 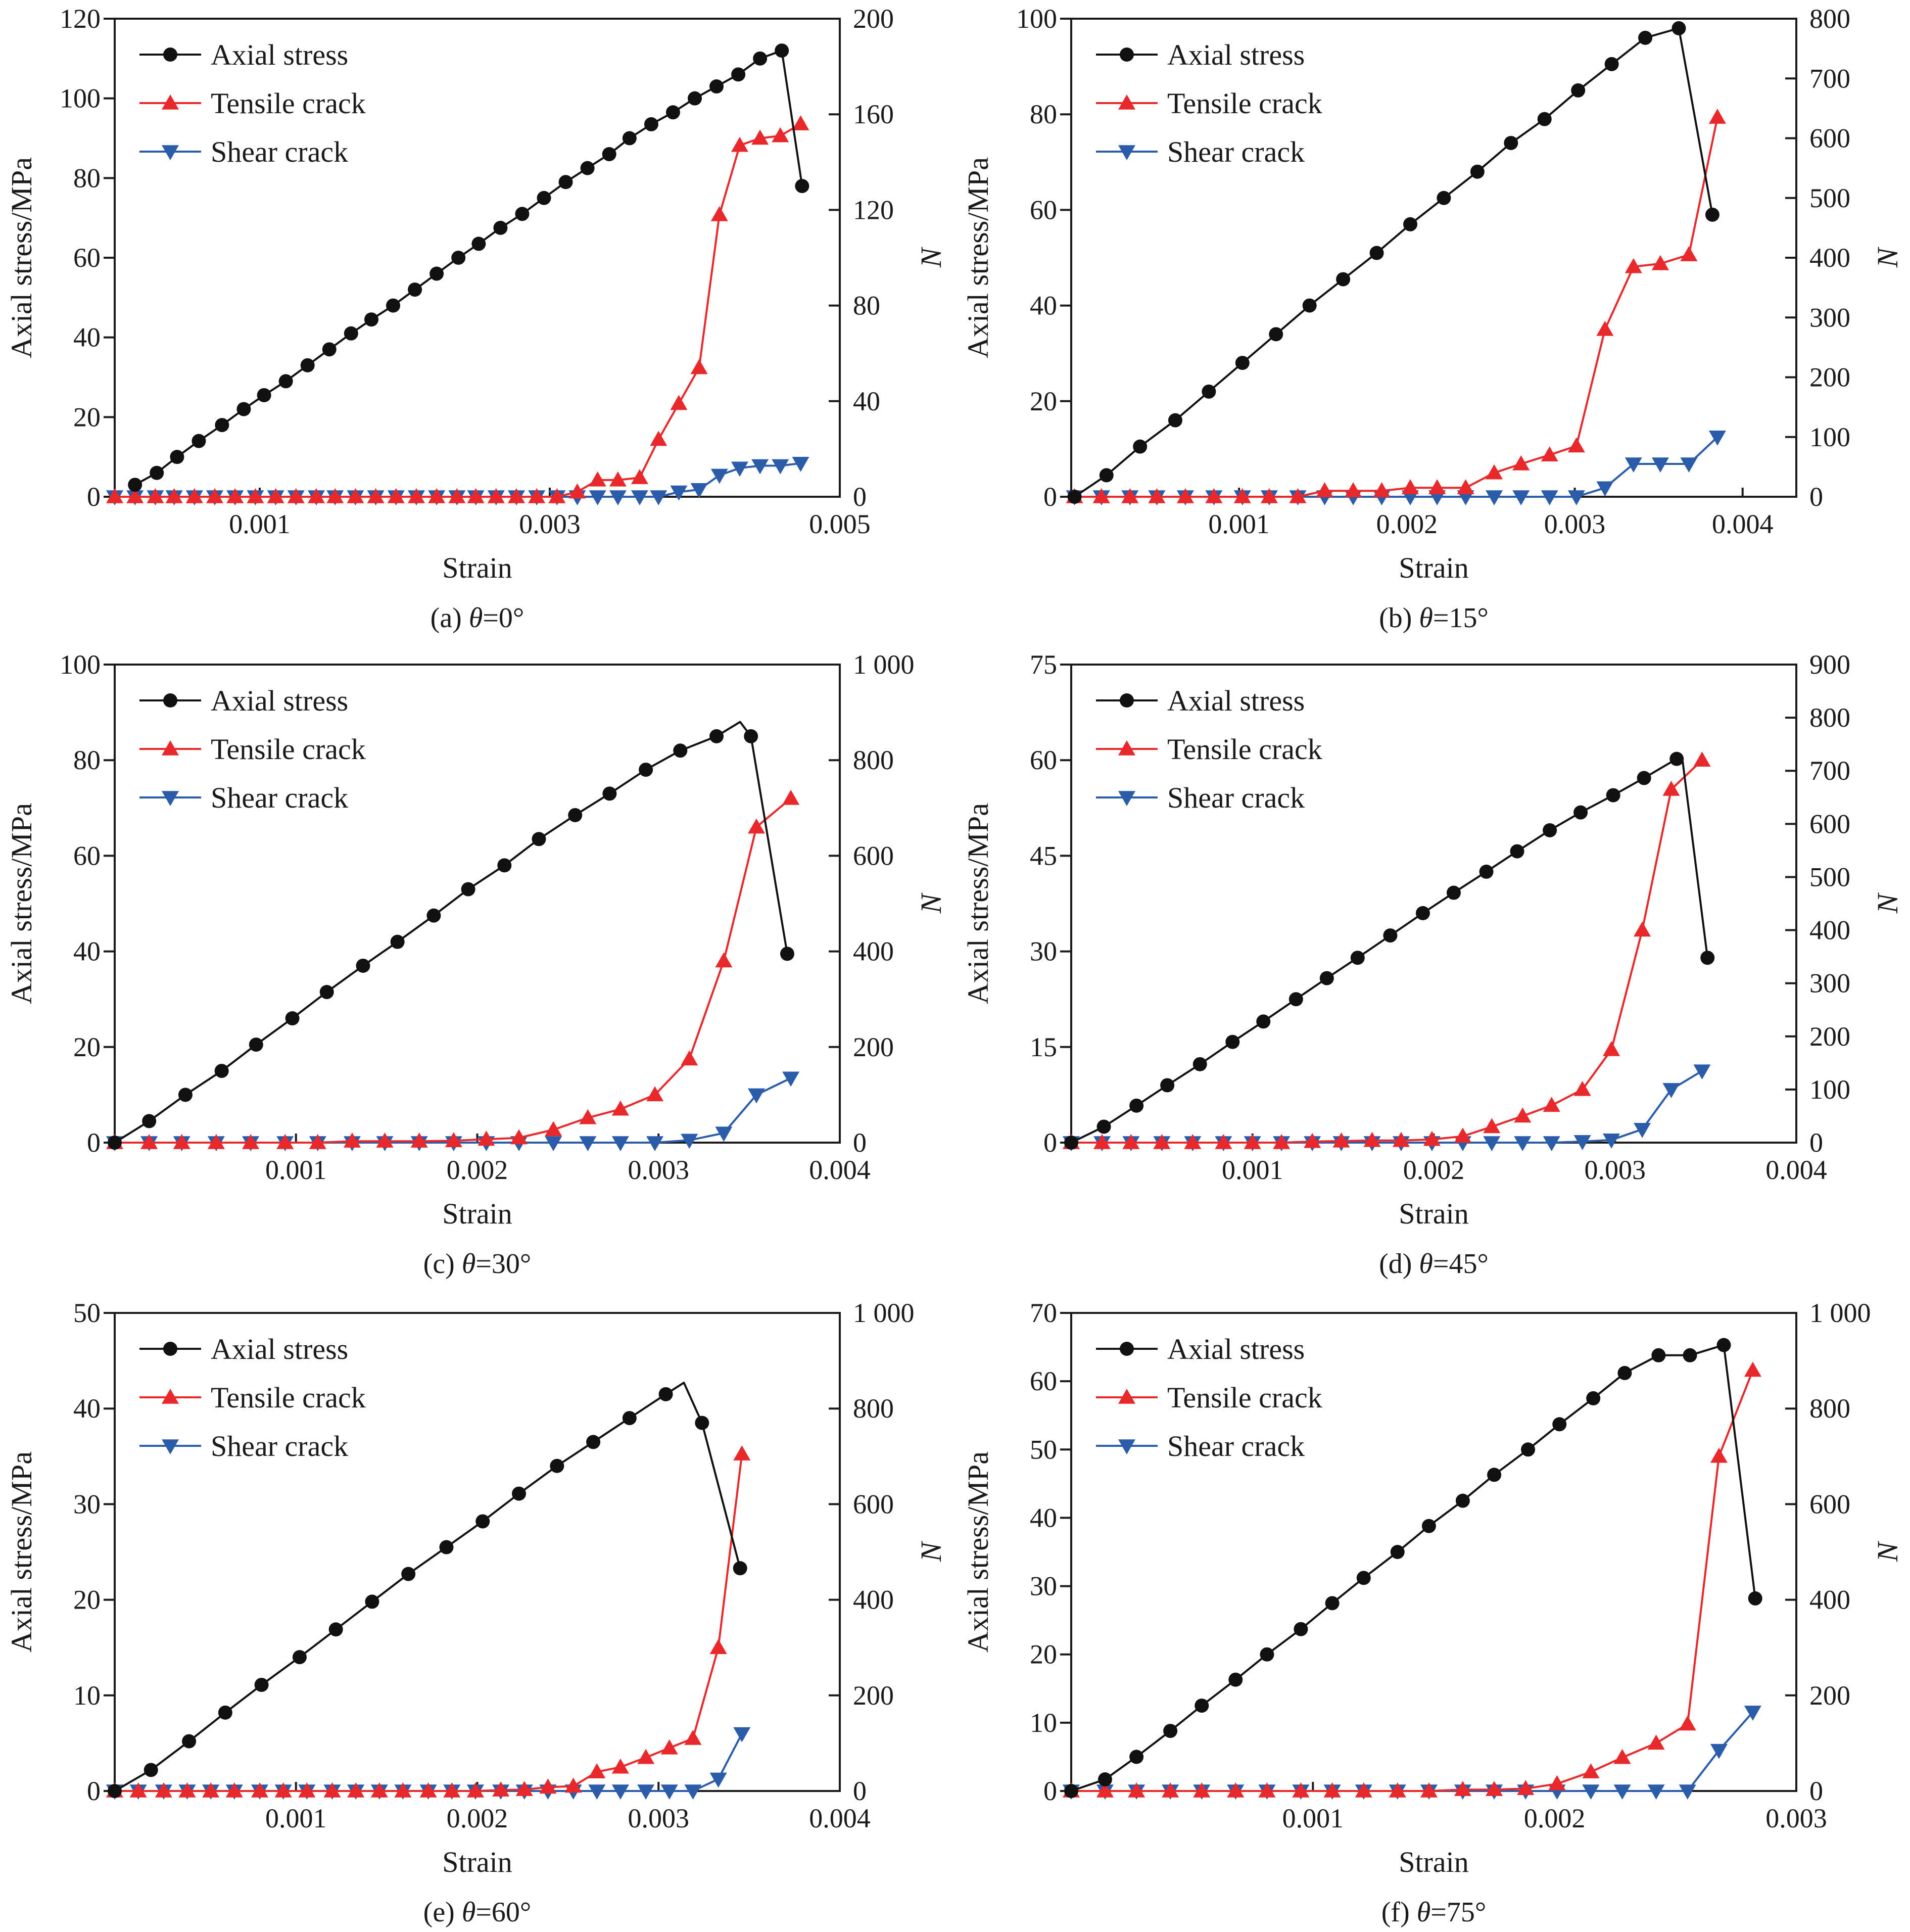 I want to click on legend-marker-shear, so click(x=170, y=1446).